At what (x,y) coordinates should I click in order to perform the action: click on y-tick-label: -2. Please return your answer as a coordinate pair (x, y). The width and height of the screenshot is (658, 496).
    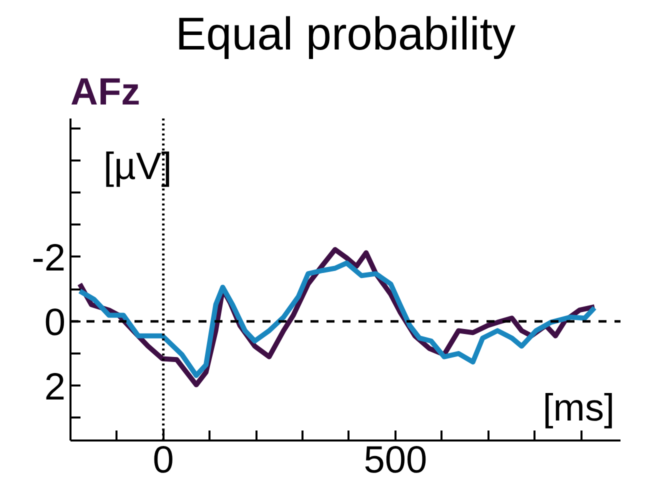
    Looking at the image, I should click on (49, 258).